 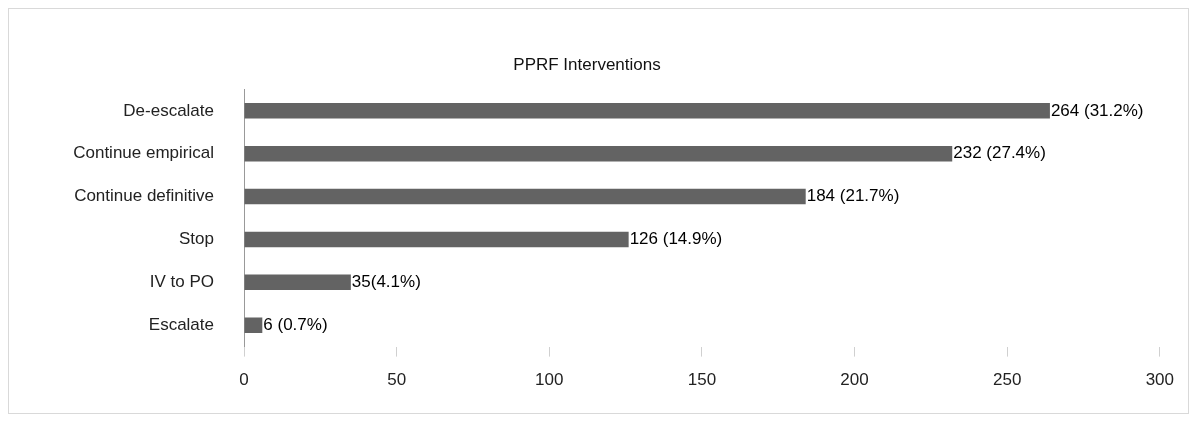 What do you see at coordinates (702, 380) in the screenshot?
I see `x-tick-label: 150` at bounding box center [702, 380].